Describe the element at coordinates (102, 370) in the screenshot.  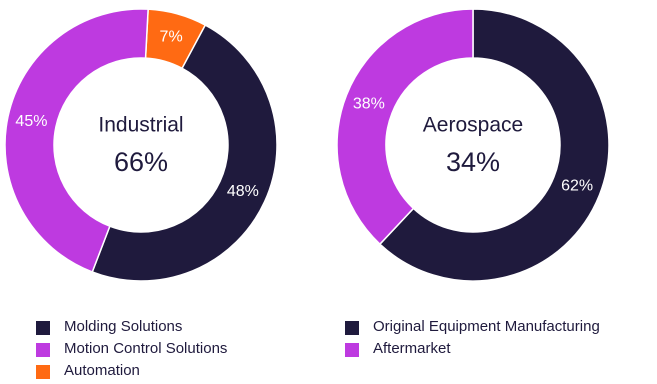
I see `legend-label: Automation` at that location.